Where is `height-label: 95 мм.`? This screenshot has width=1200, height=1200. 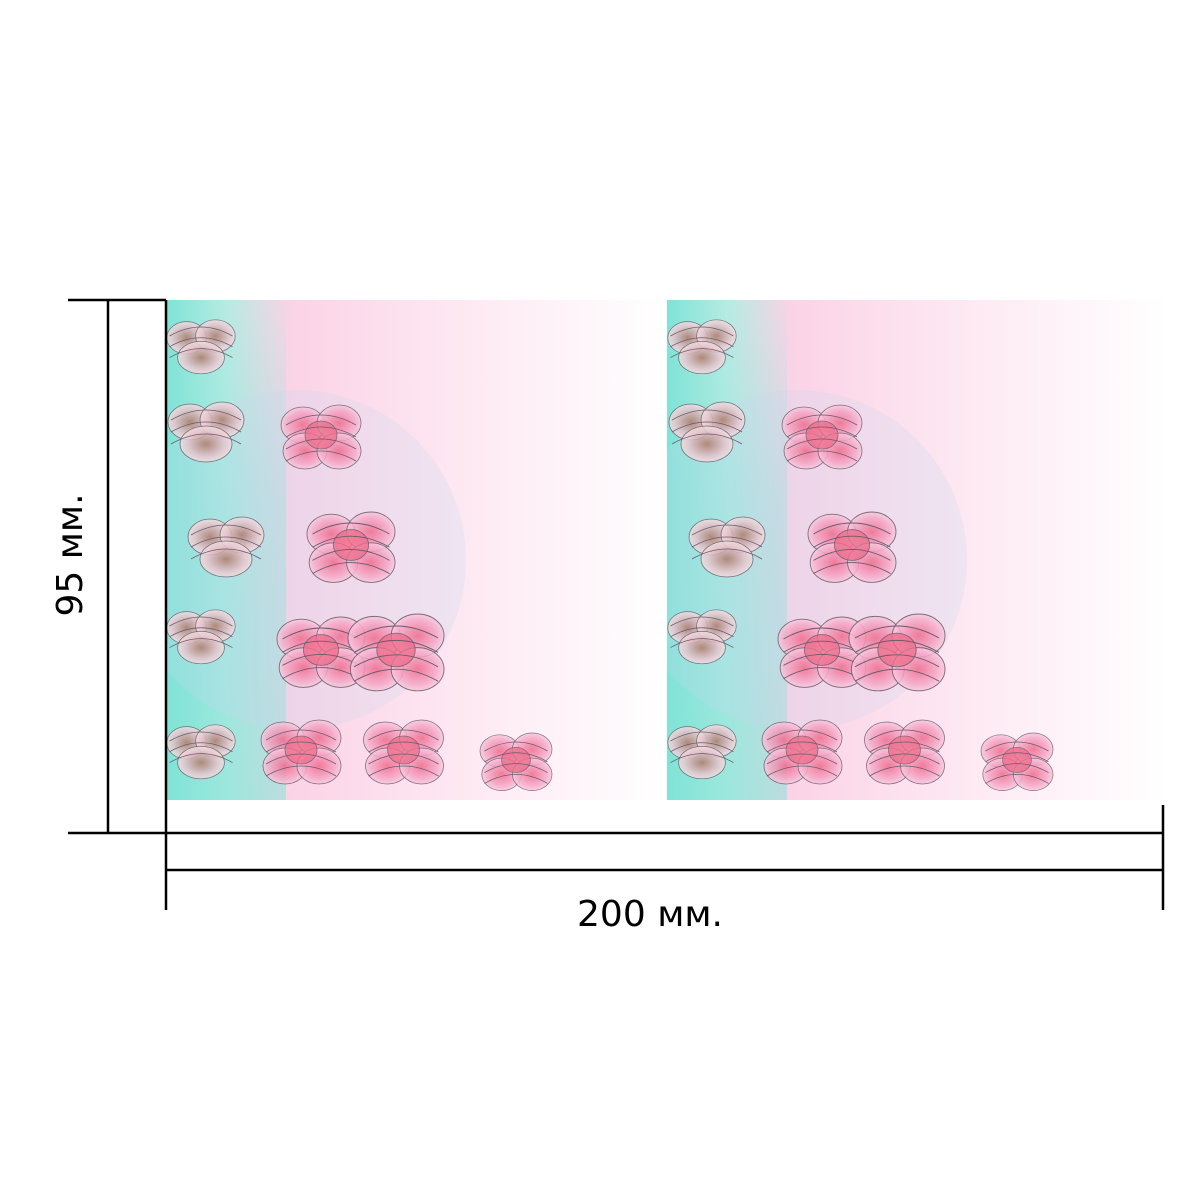 height-label: 95 мм. is located at coordinates (70, 554).